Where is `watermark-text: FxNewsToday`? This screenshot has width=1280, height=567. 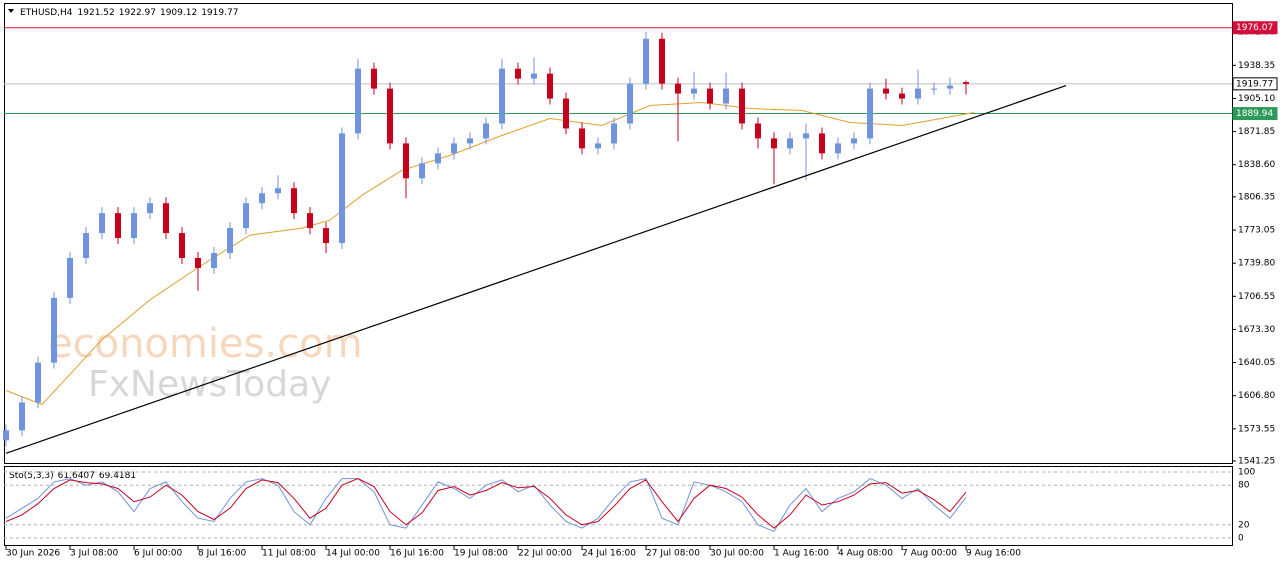
watermark-text: FxNewsToday is located at coordinates (209, 384).